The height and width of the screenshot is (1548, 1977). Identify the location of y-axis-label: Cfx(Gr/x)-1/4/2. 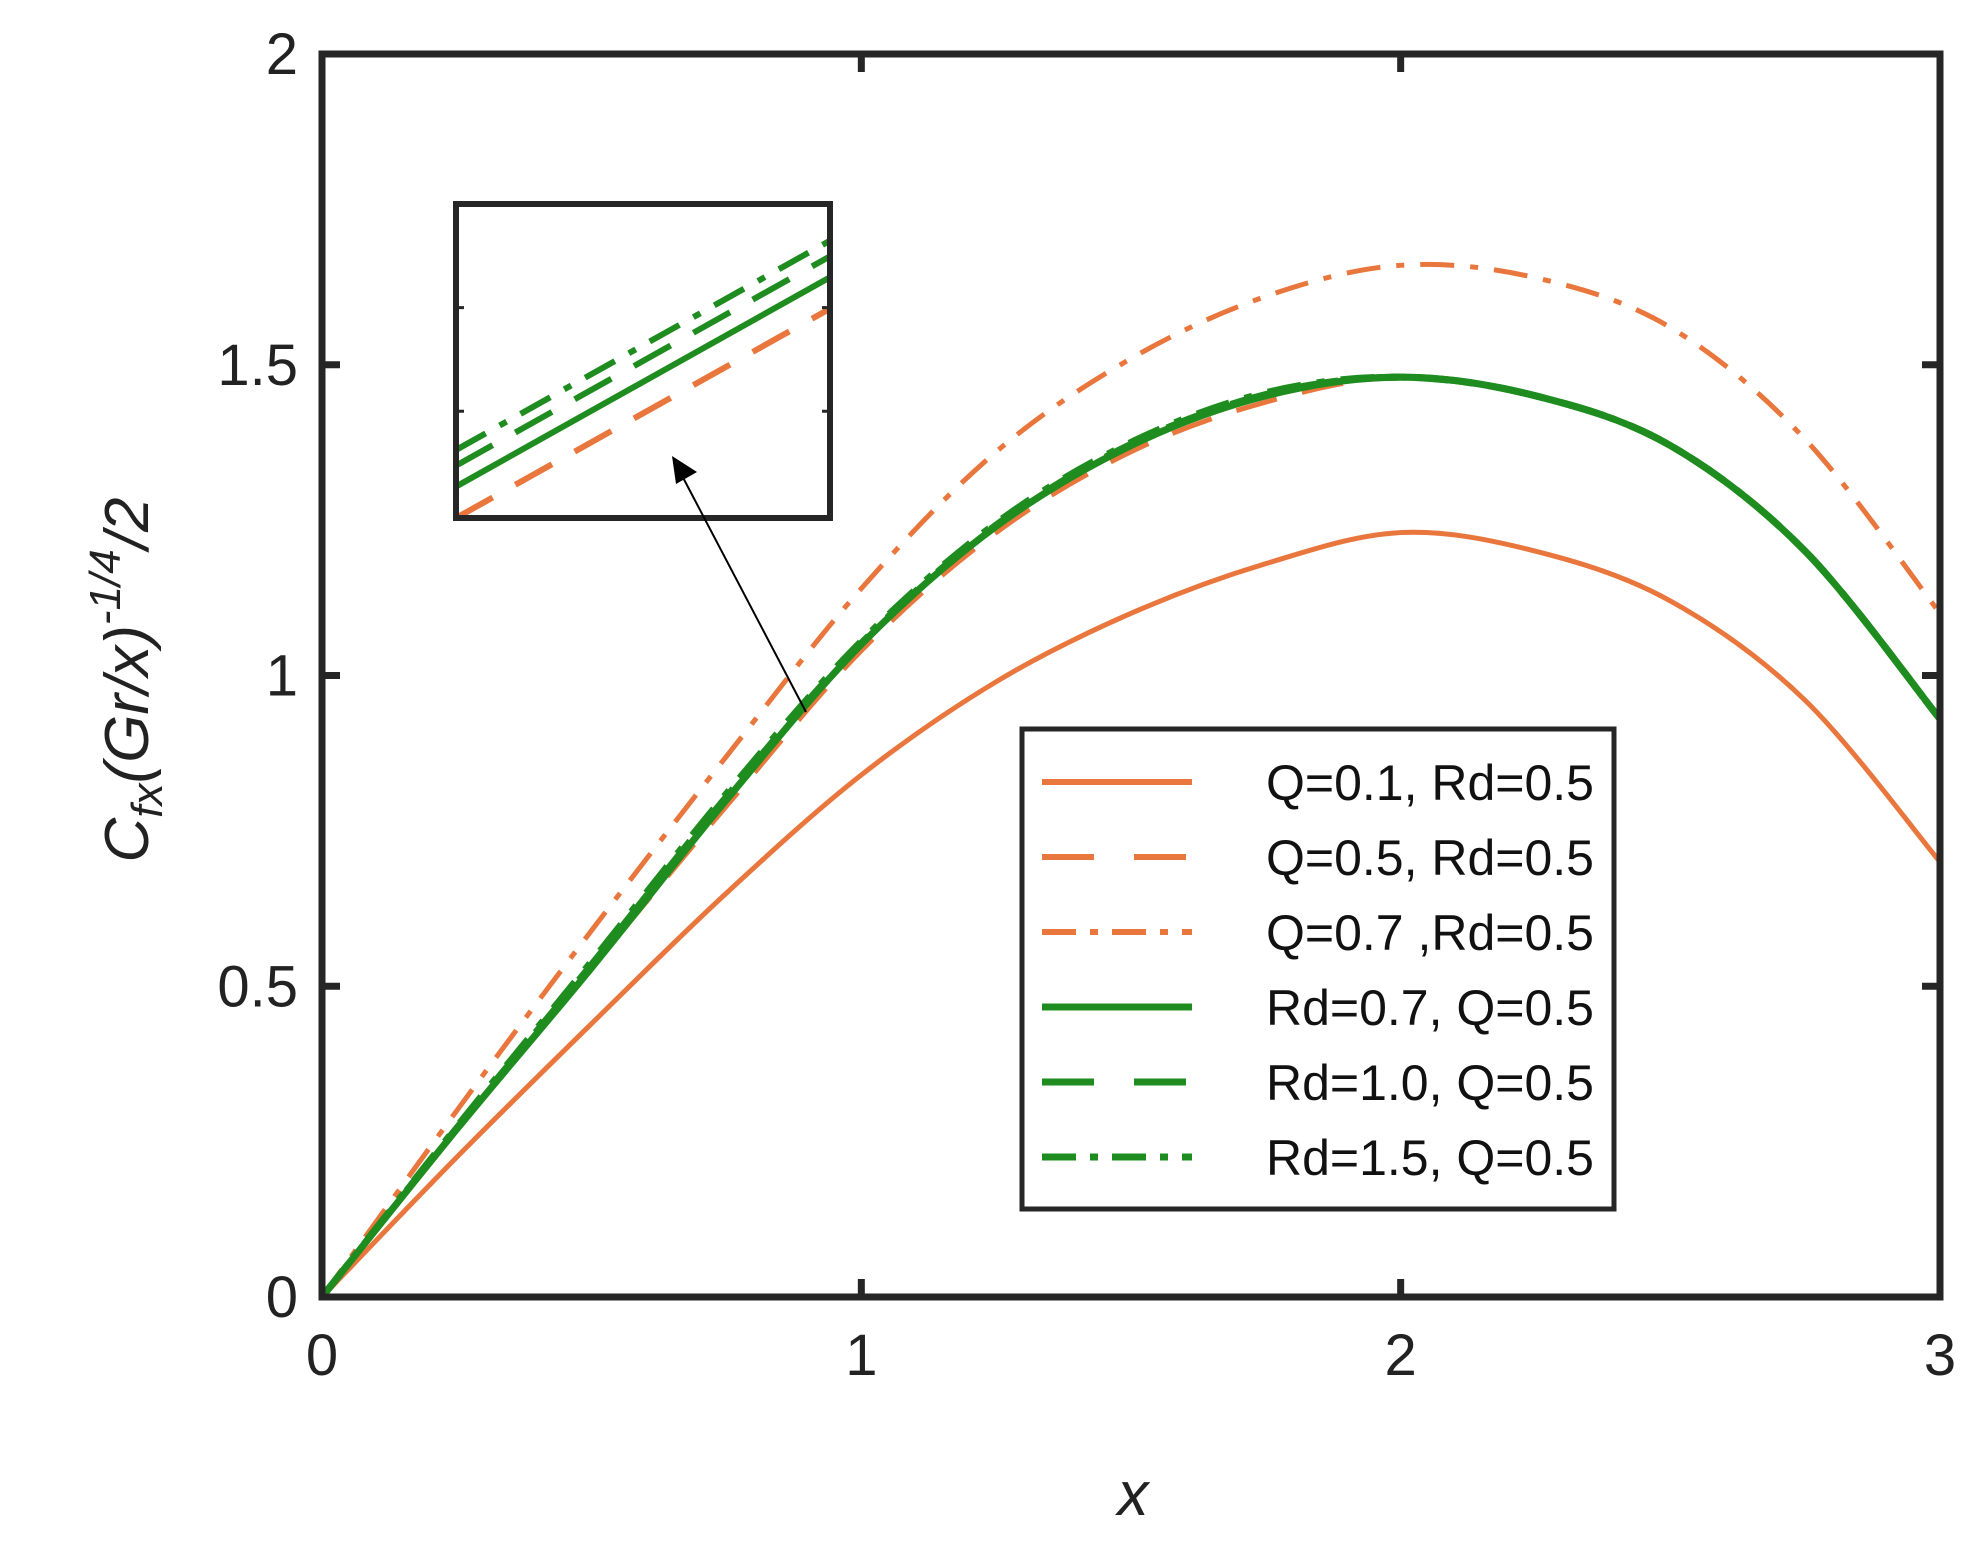
(126, 680).